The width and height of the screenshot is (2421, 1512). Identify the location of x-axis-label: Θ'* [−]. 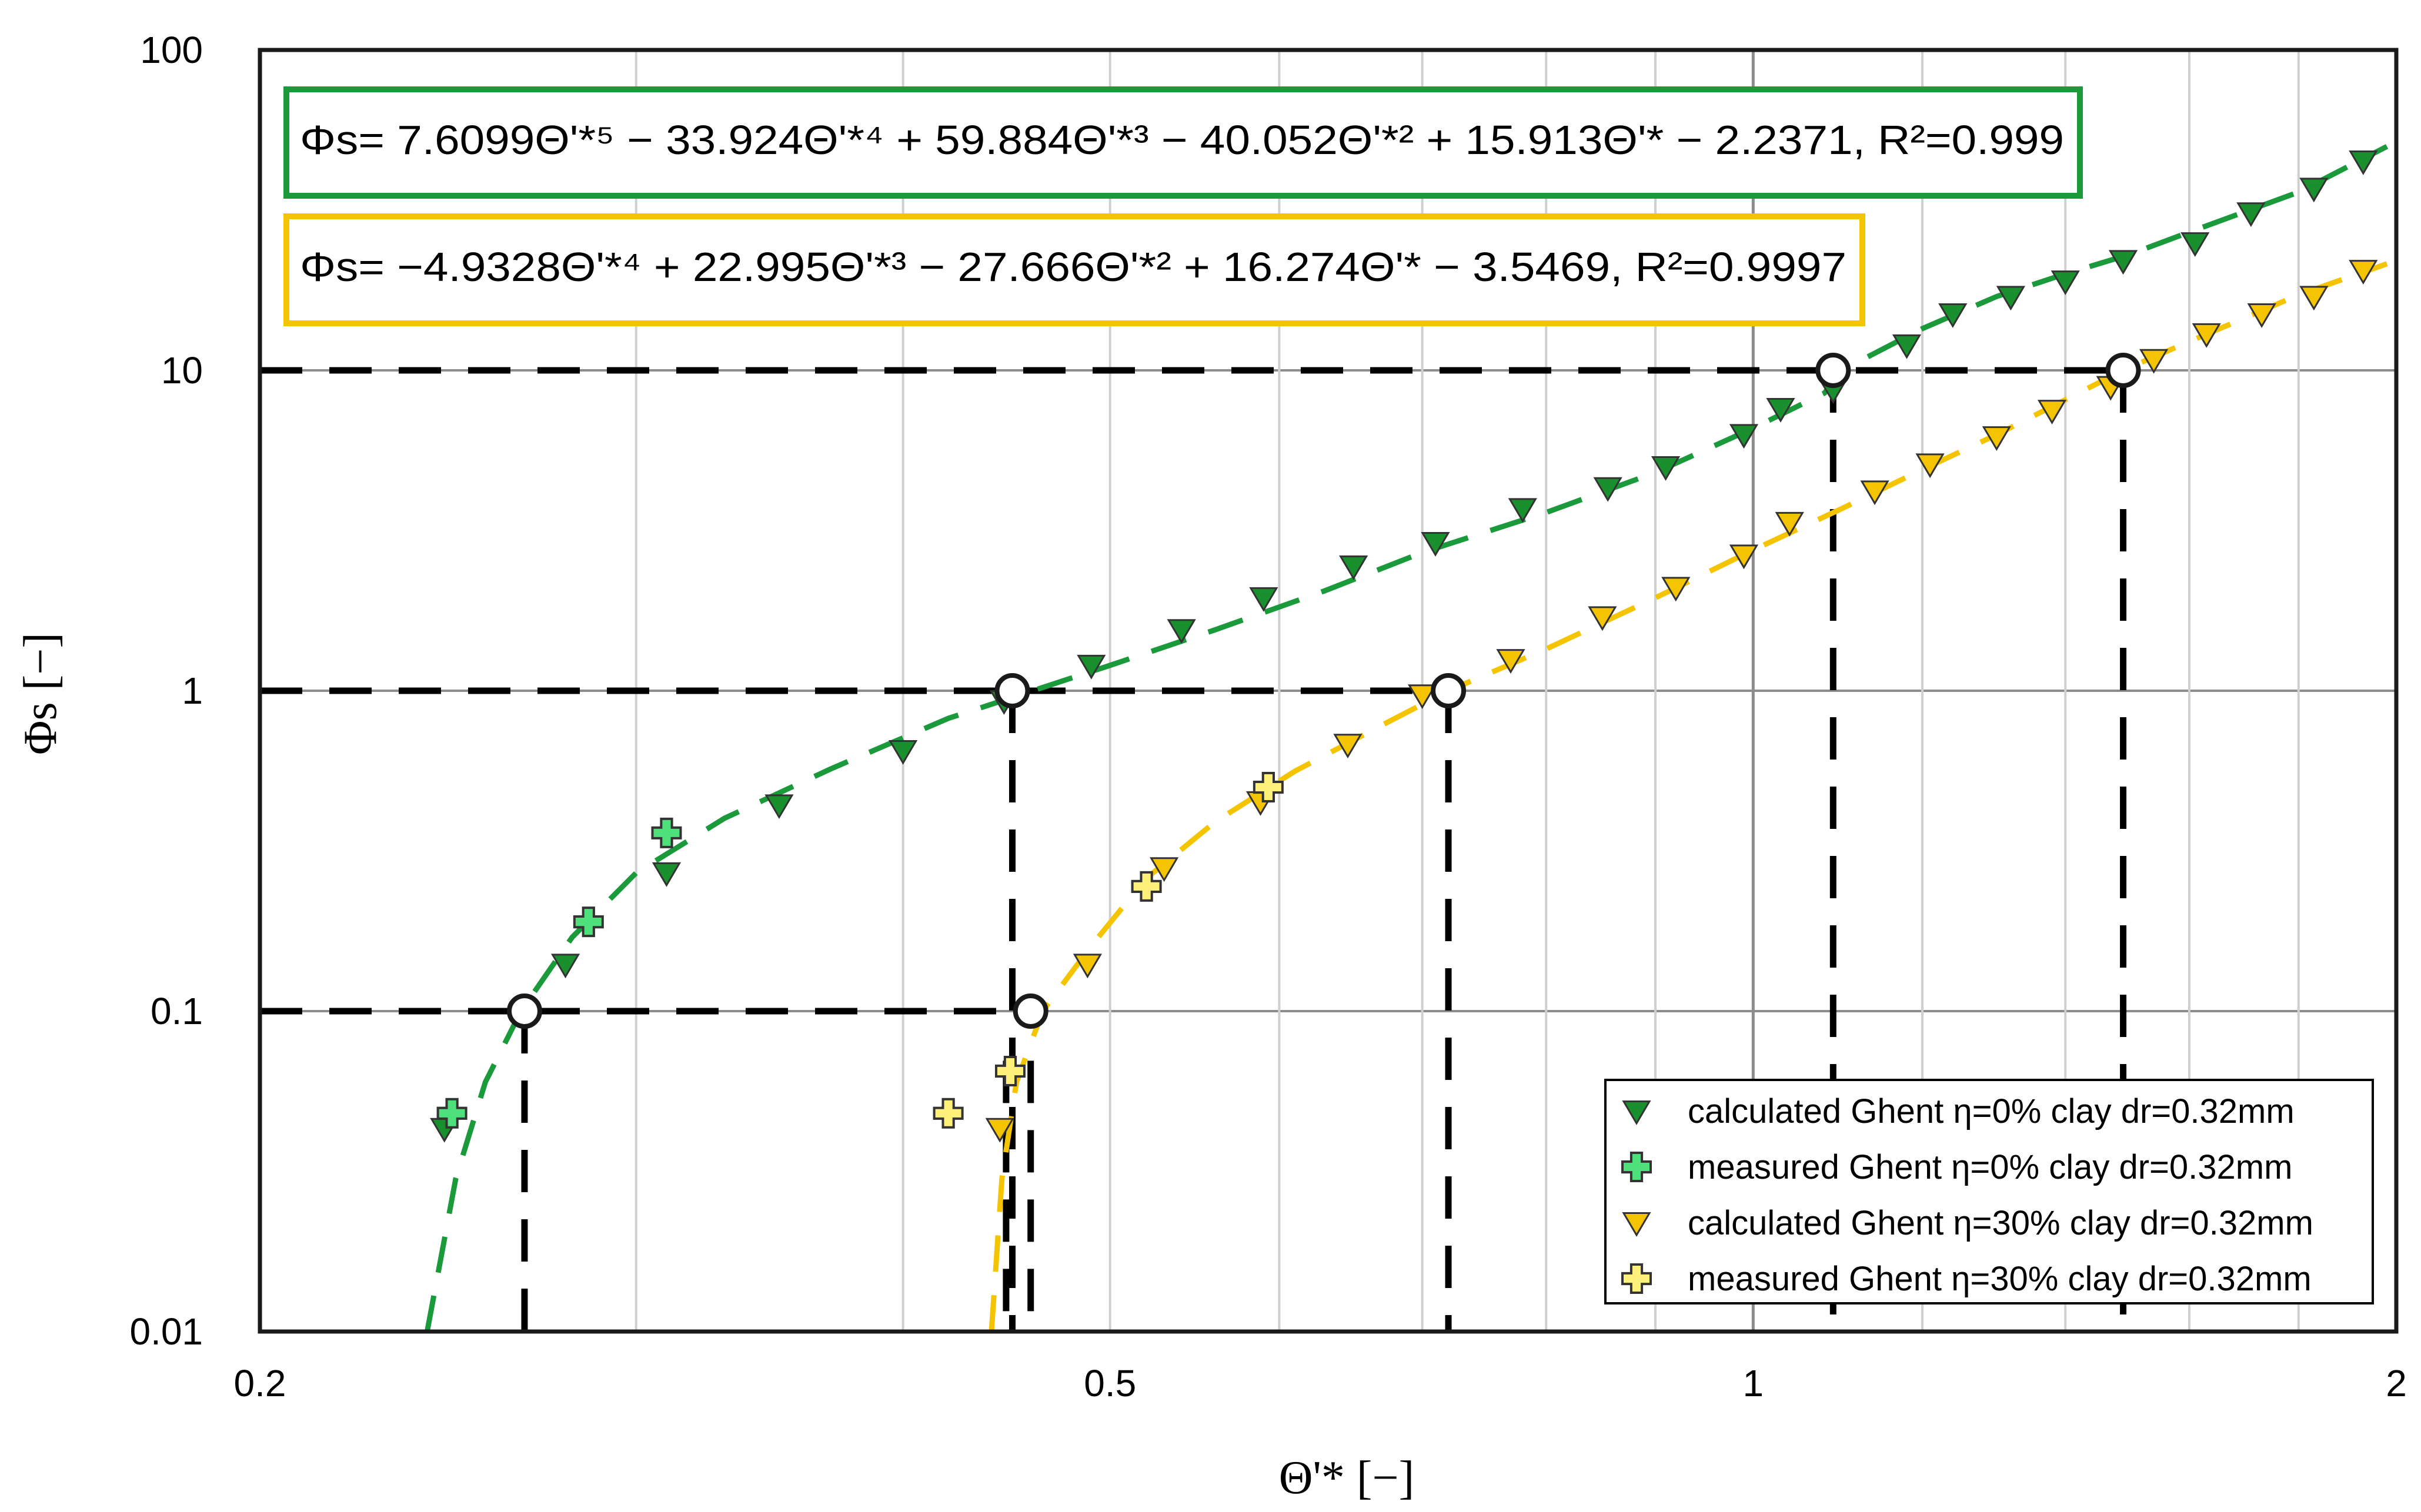
(1347, 1478).